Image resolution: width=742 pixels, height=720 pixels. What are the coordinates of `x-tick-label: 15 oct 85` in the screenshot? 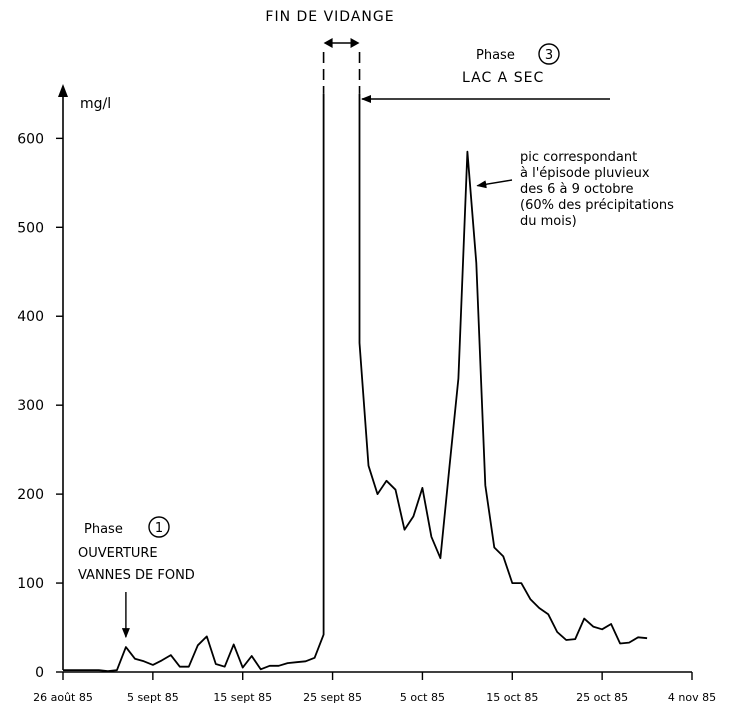 It's located at (512, 697).